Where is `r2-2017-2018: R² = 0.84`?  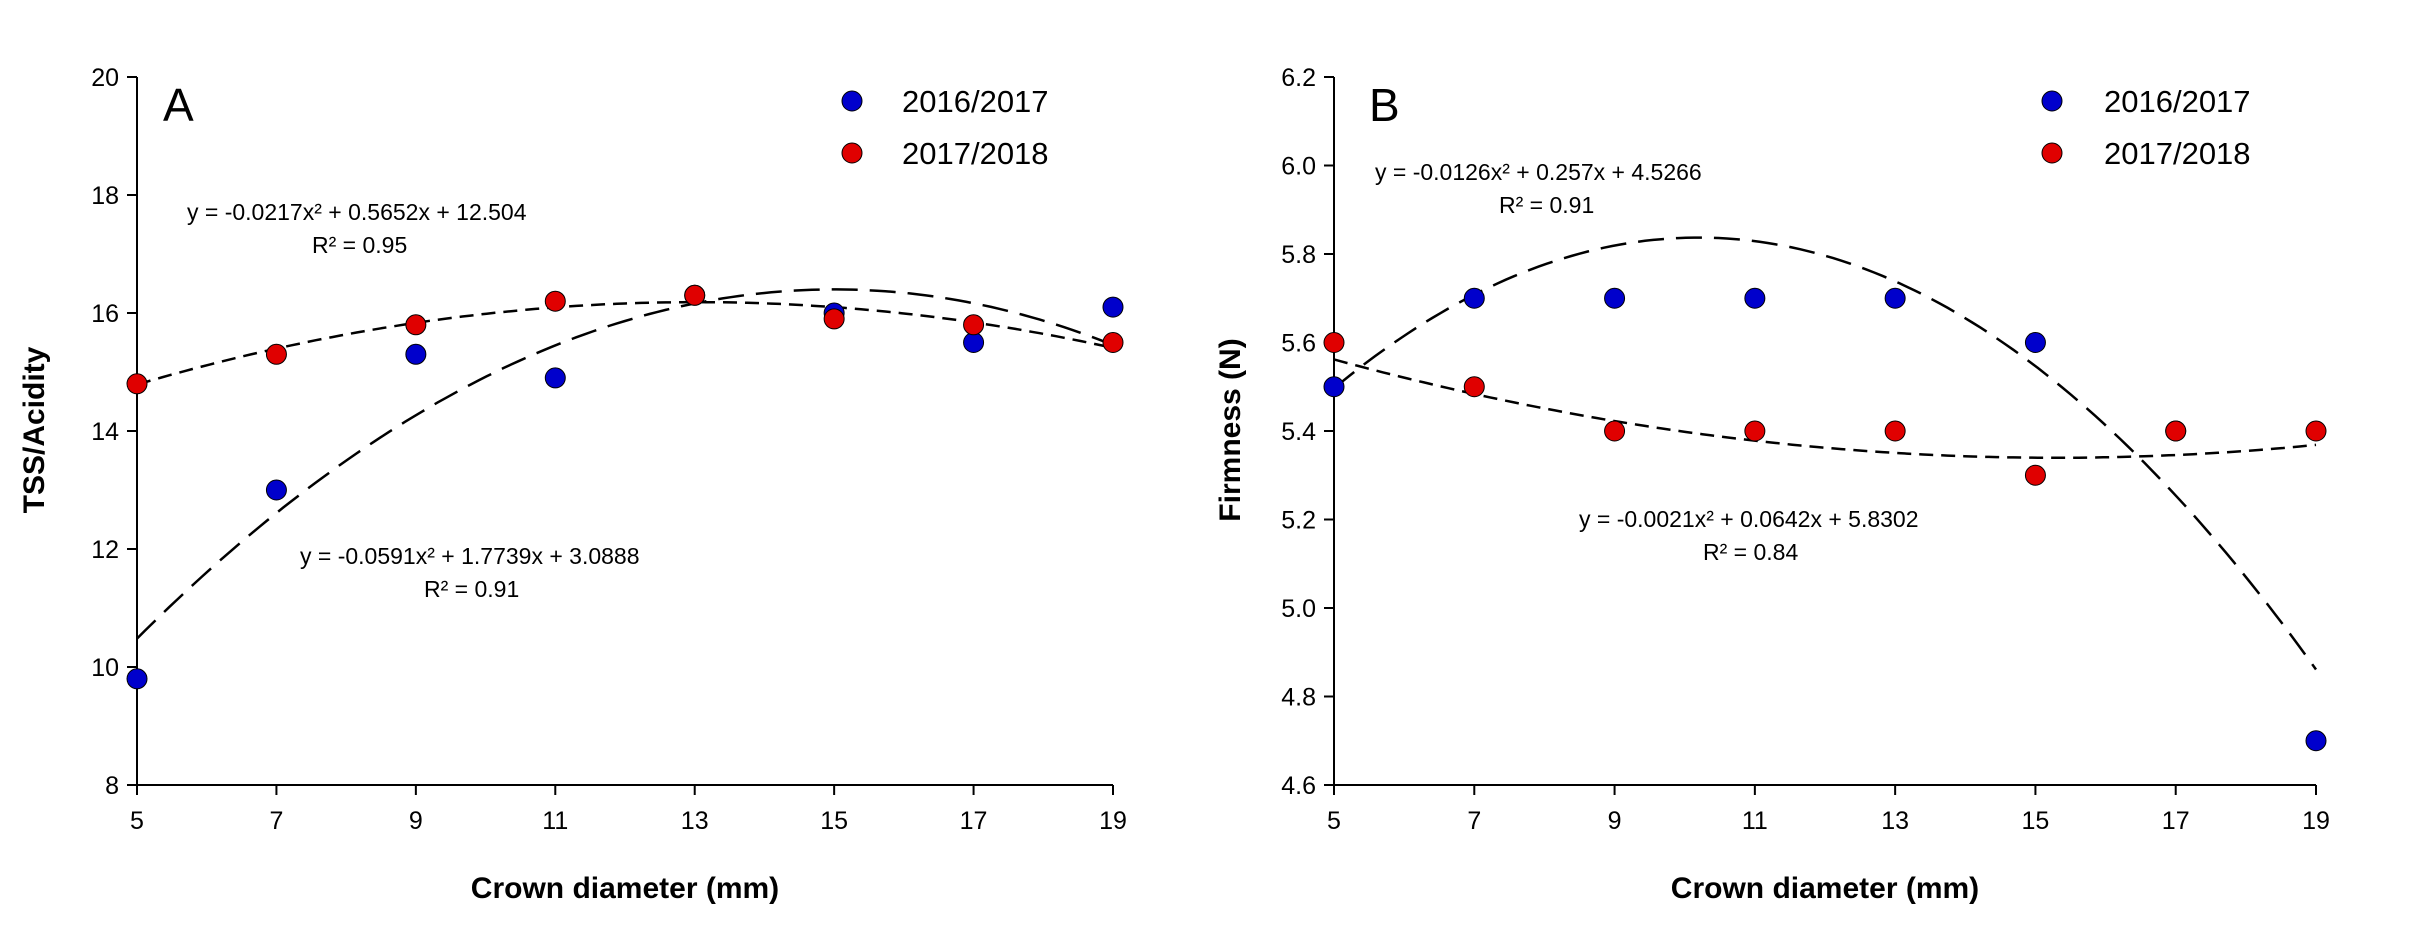
r2-2017-2018: R² = 0.84 is located at coordinates (1750, 552).